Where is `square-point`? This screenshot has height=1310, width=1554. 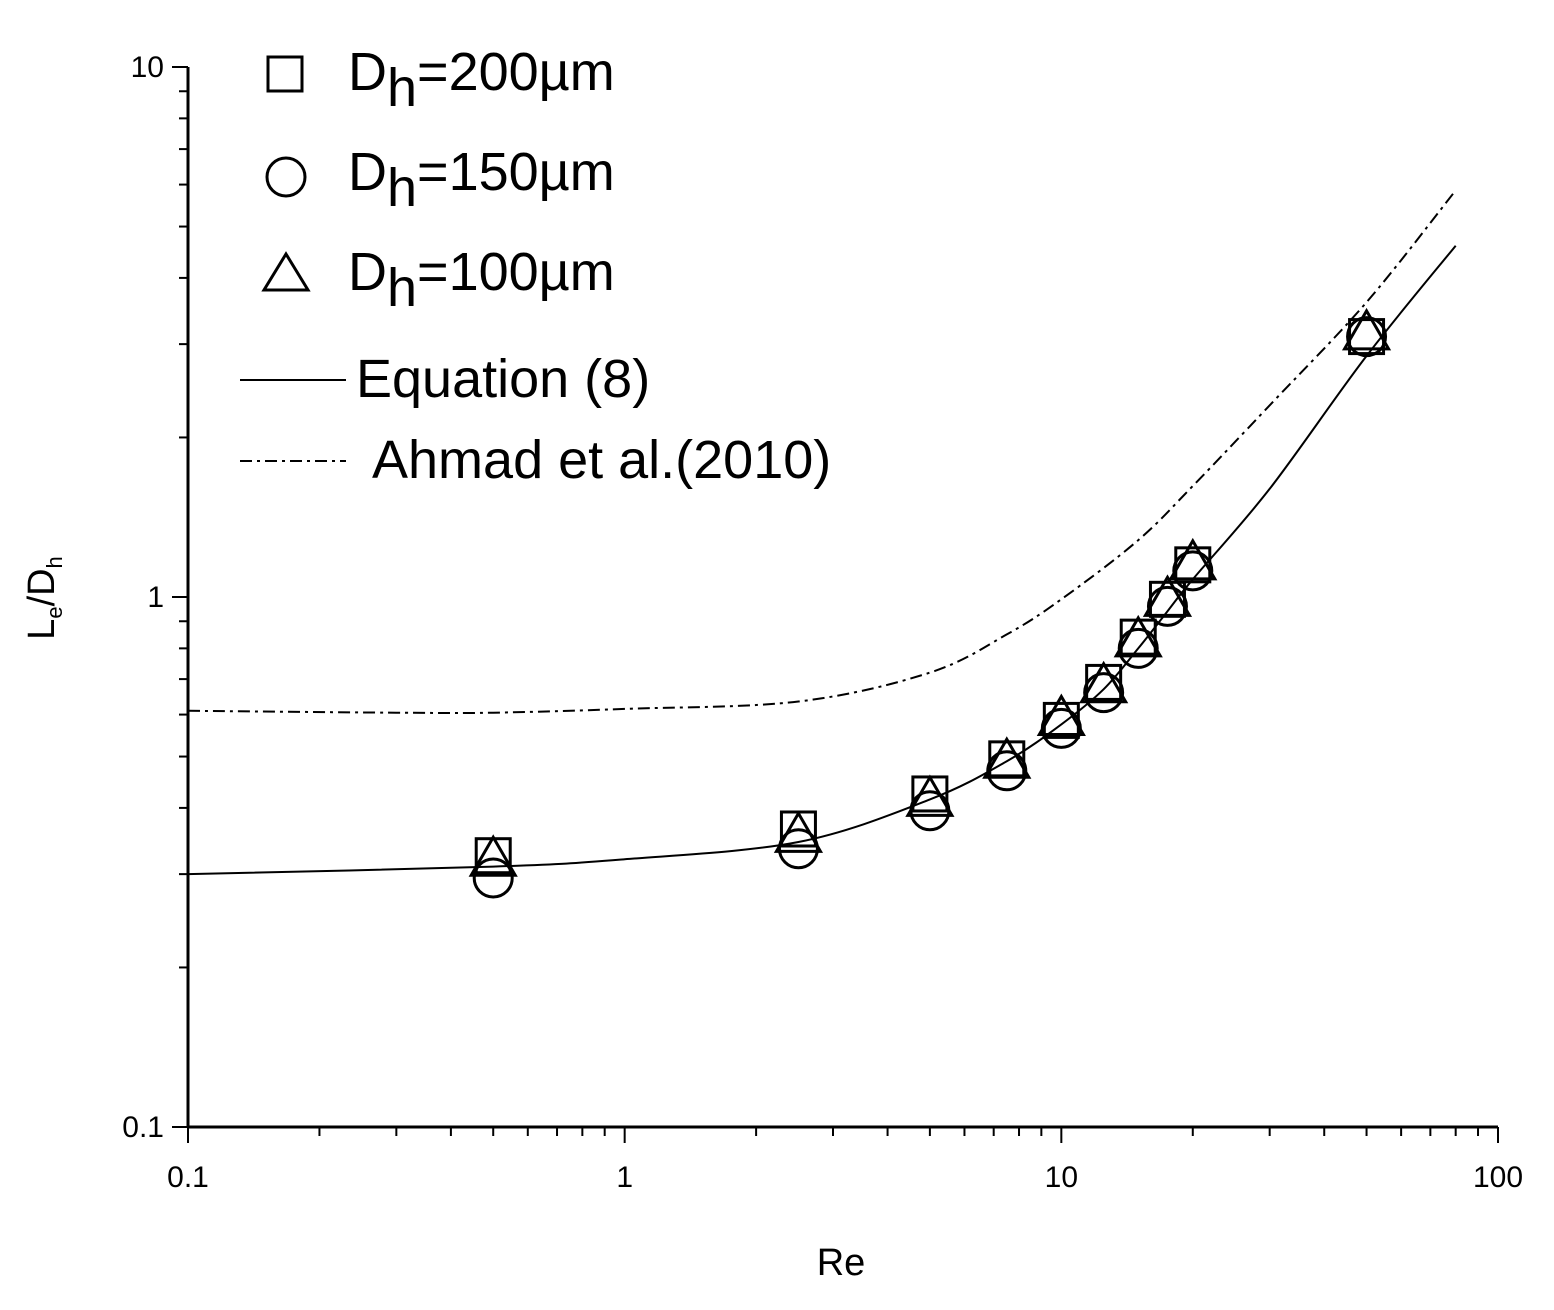 square-point is located at coordinates (1367, 337).